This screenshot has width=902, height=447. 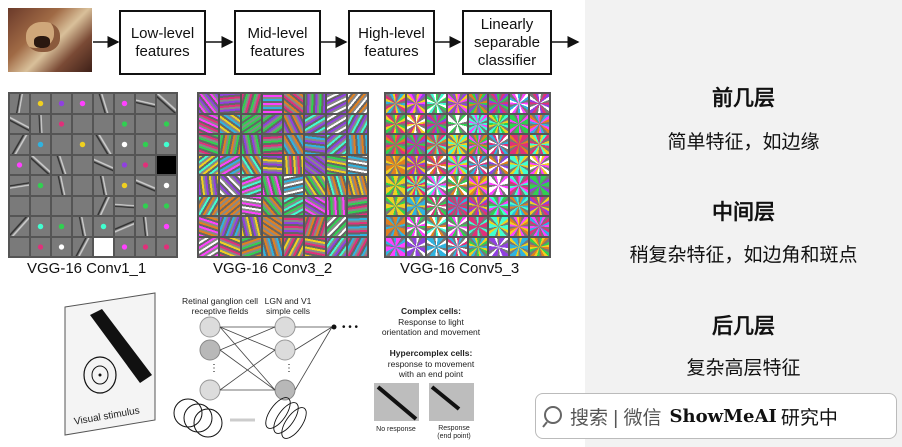 What do you see at coordinates (50, 40) in the screenshot?
I see `dog-photo` at bounding box center [50, 40].